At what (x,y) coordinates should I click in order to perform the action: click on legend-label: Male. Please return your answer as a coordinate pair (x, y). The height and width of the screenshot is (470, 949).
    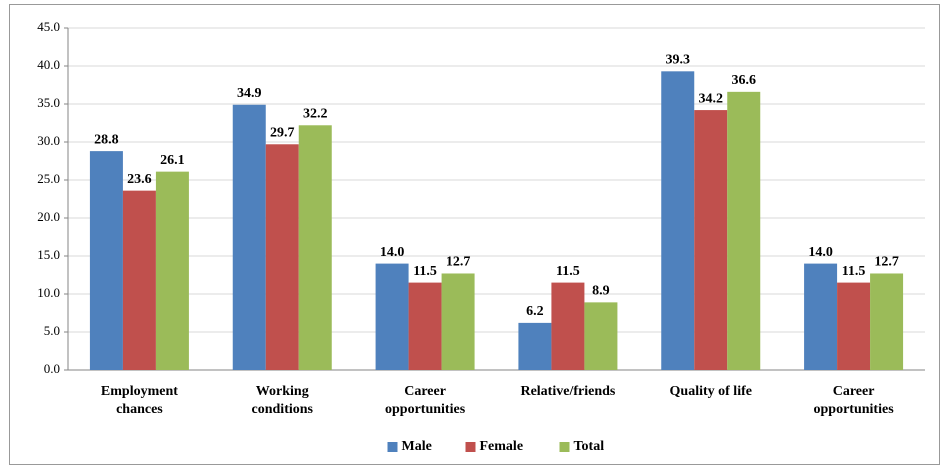
    Looking at the image, I should click on (417, 446).